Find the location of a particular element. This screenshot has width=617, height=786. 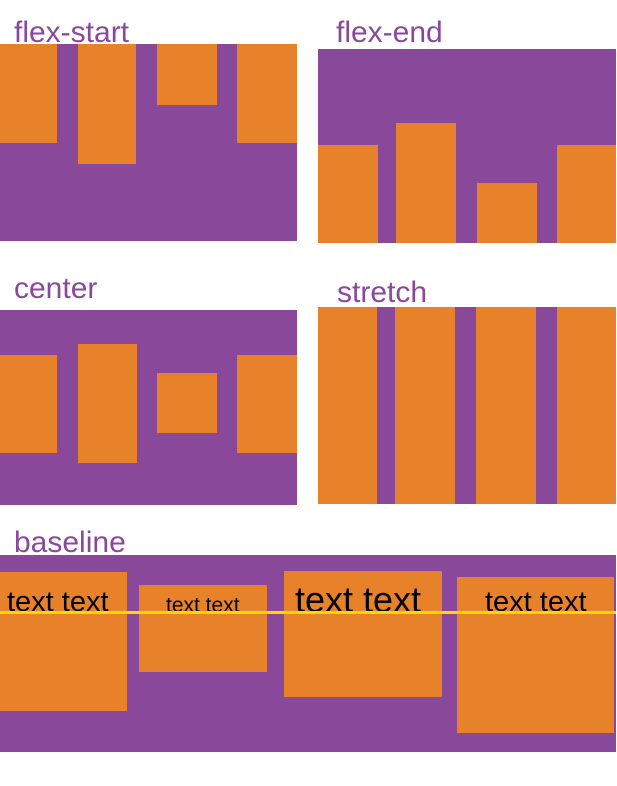

panel-label-flex-end: flex-end is located at coordinates (389, 32).